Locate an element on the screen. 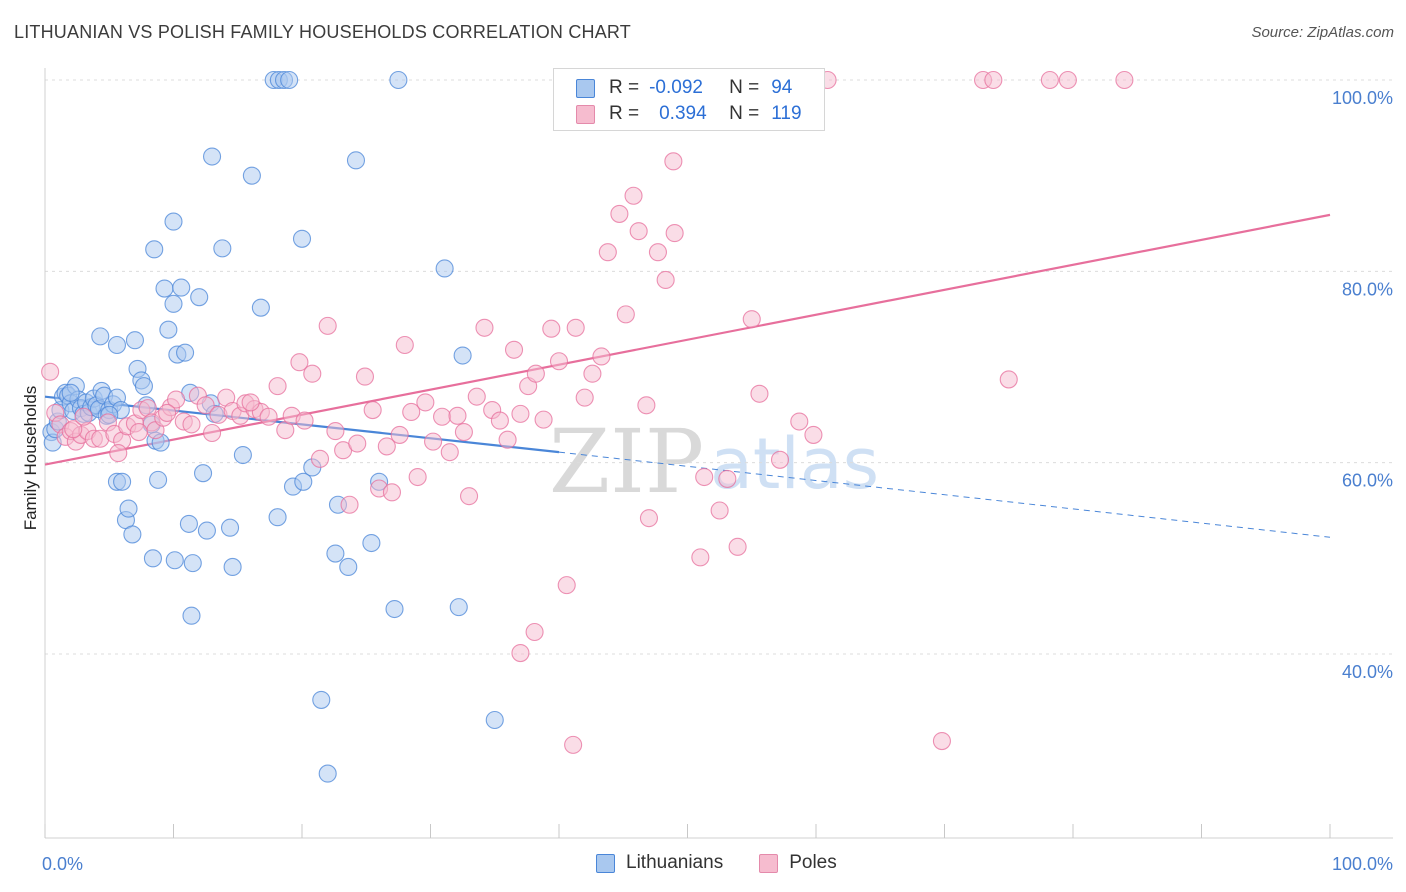 This screenshot has width=1406, height=892. stats-swatch-lithuanians is located at coordinates (585, 88).